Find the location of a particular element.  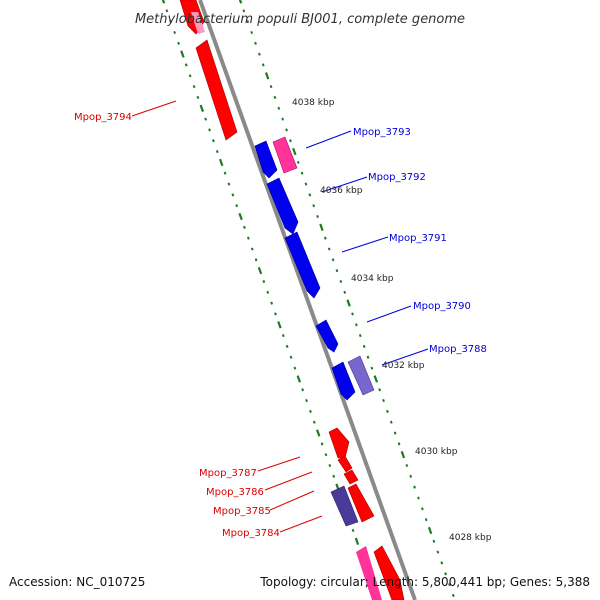

gene-label-mpop-3786: Mpop_3786 is located at coordinates (235, 492).